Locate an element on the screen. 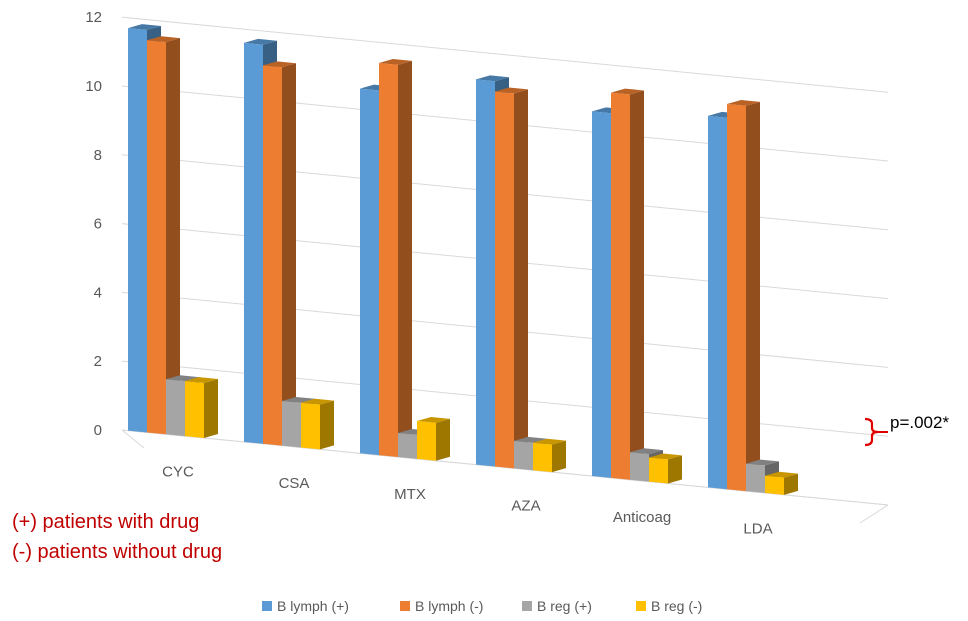  x-category-label: CYC is located at coordinates (178, 472).